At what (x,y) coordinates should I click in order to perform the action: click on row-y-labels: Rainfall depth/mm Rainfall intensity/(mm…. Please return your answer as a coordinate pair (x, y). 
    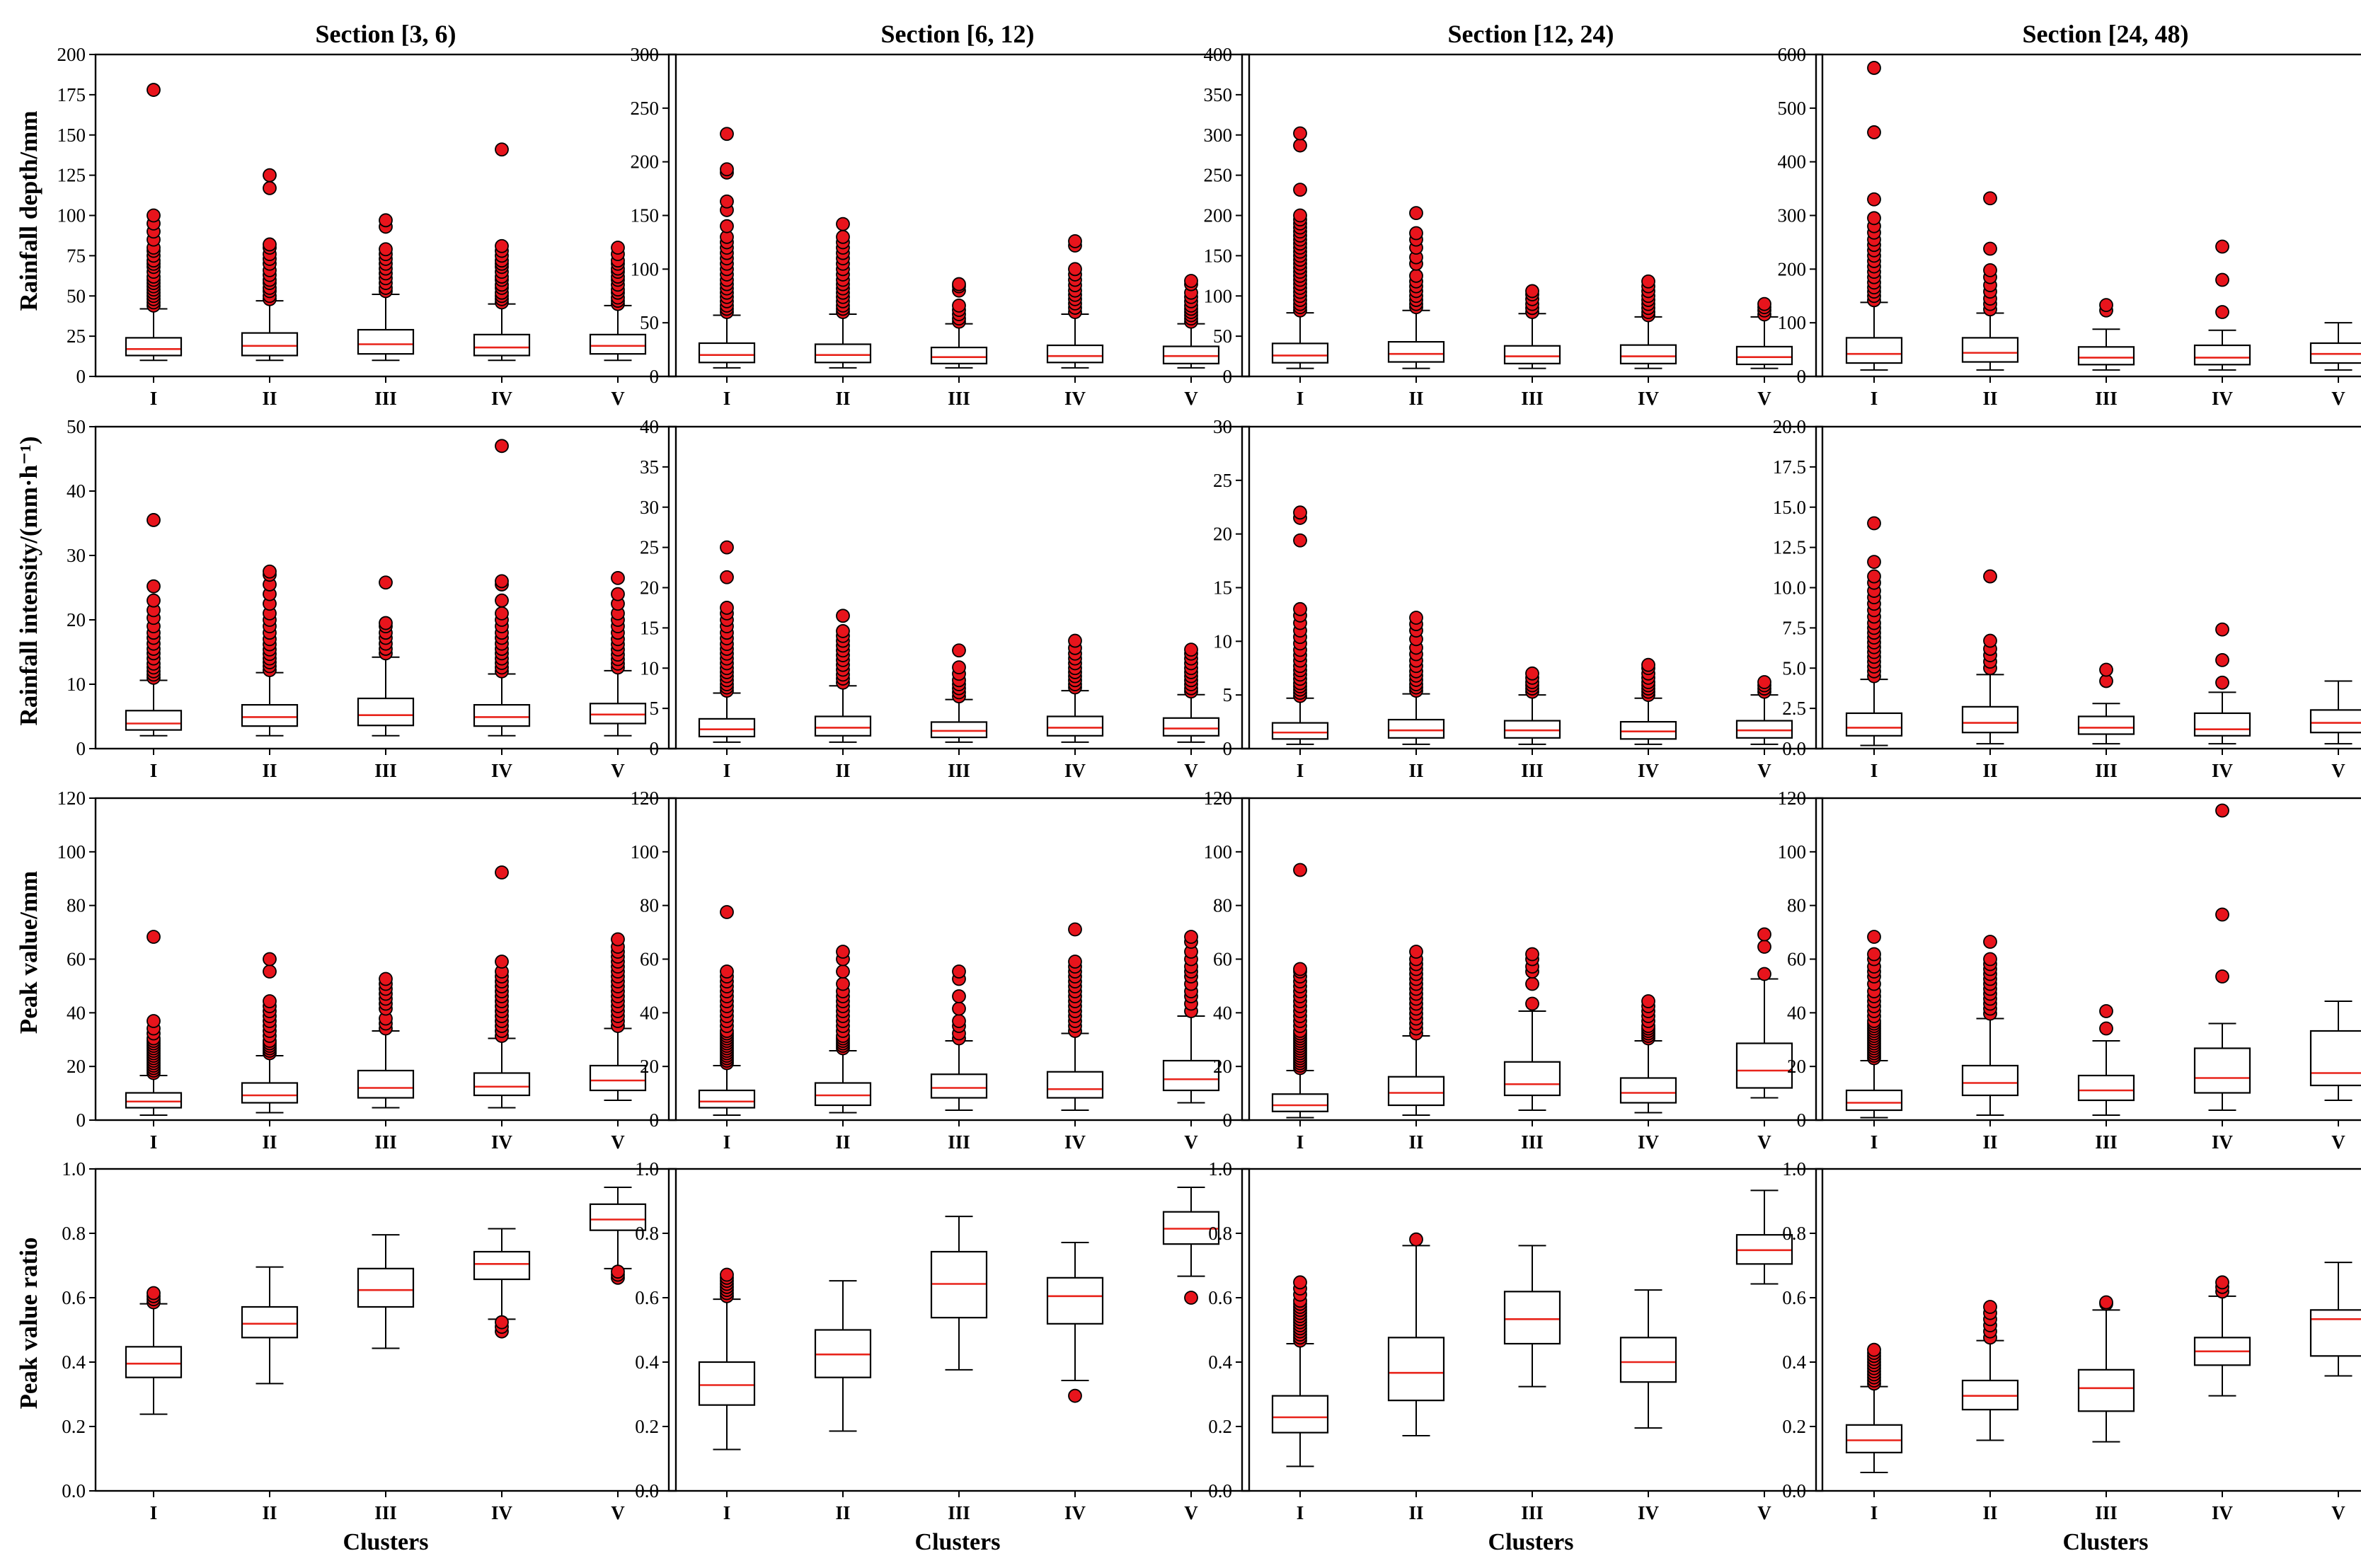
    Looking at the image, I should click on (28, 760).